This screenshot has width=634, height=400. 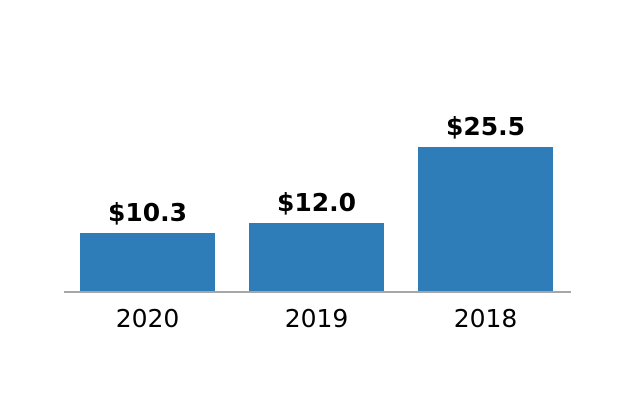 I want to click on bar-2019, so click(x=316, y=257).